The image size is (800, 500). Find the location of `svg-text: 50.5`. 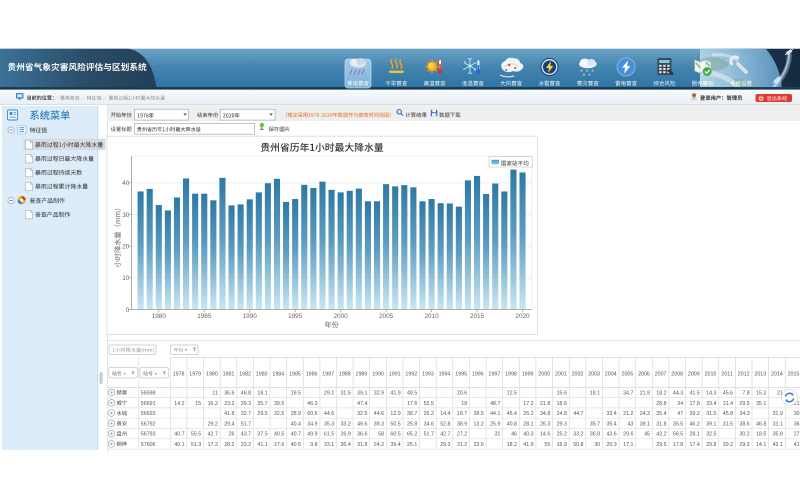

svg-text: 50.5 is located at coordinates (395, 424).